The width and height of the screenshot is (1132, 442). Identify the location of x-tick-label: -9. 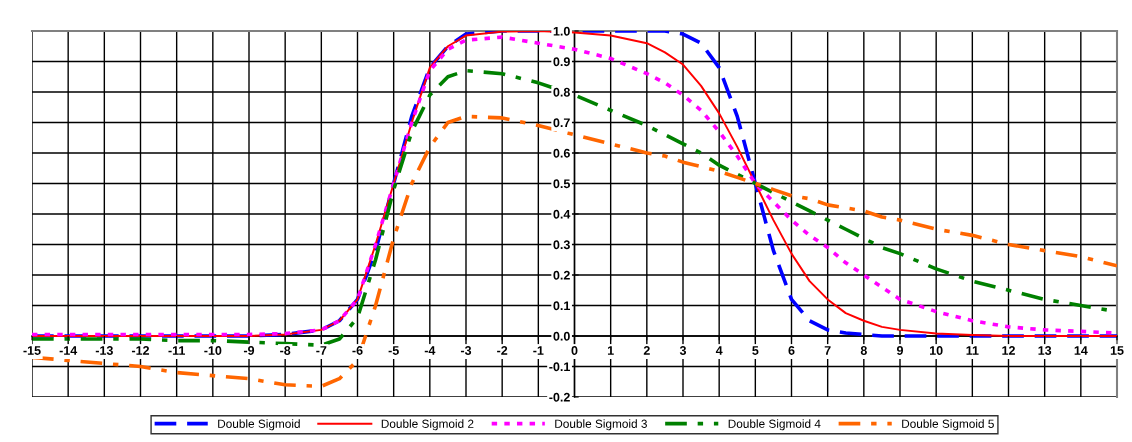
(249, 350).